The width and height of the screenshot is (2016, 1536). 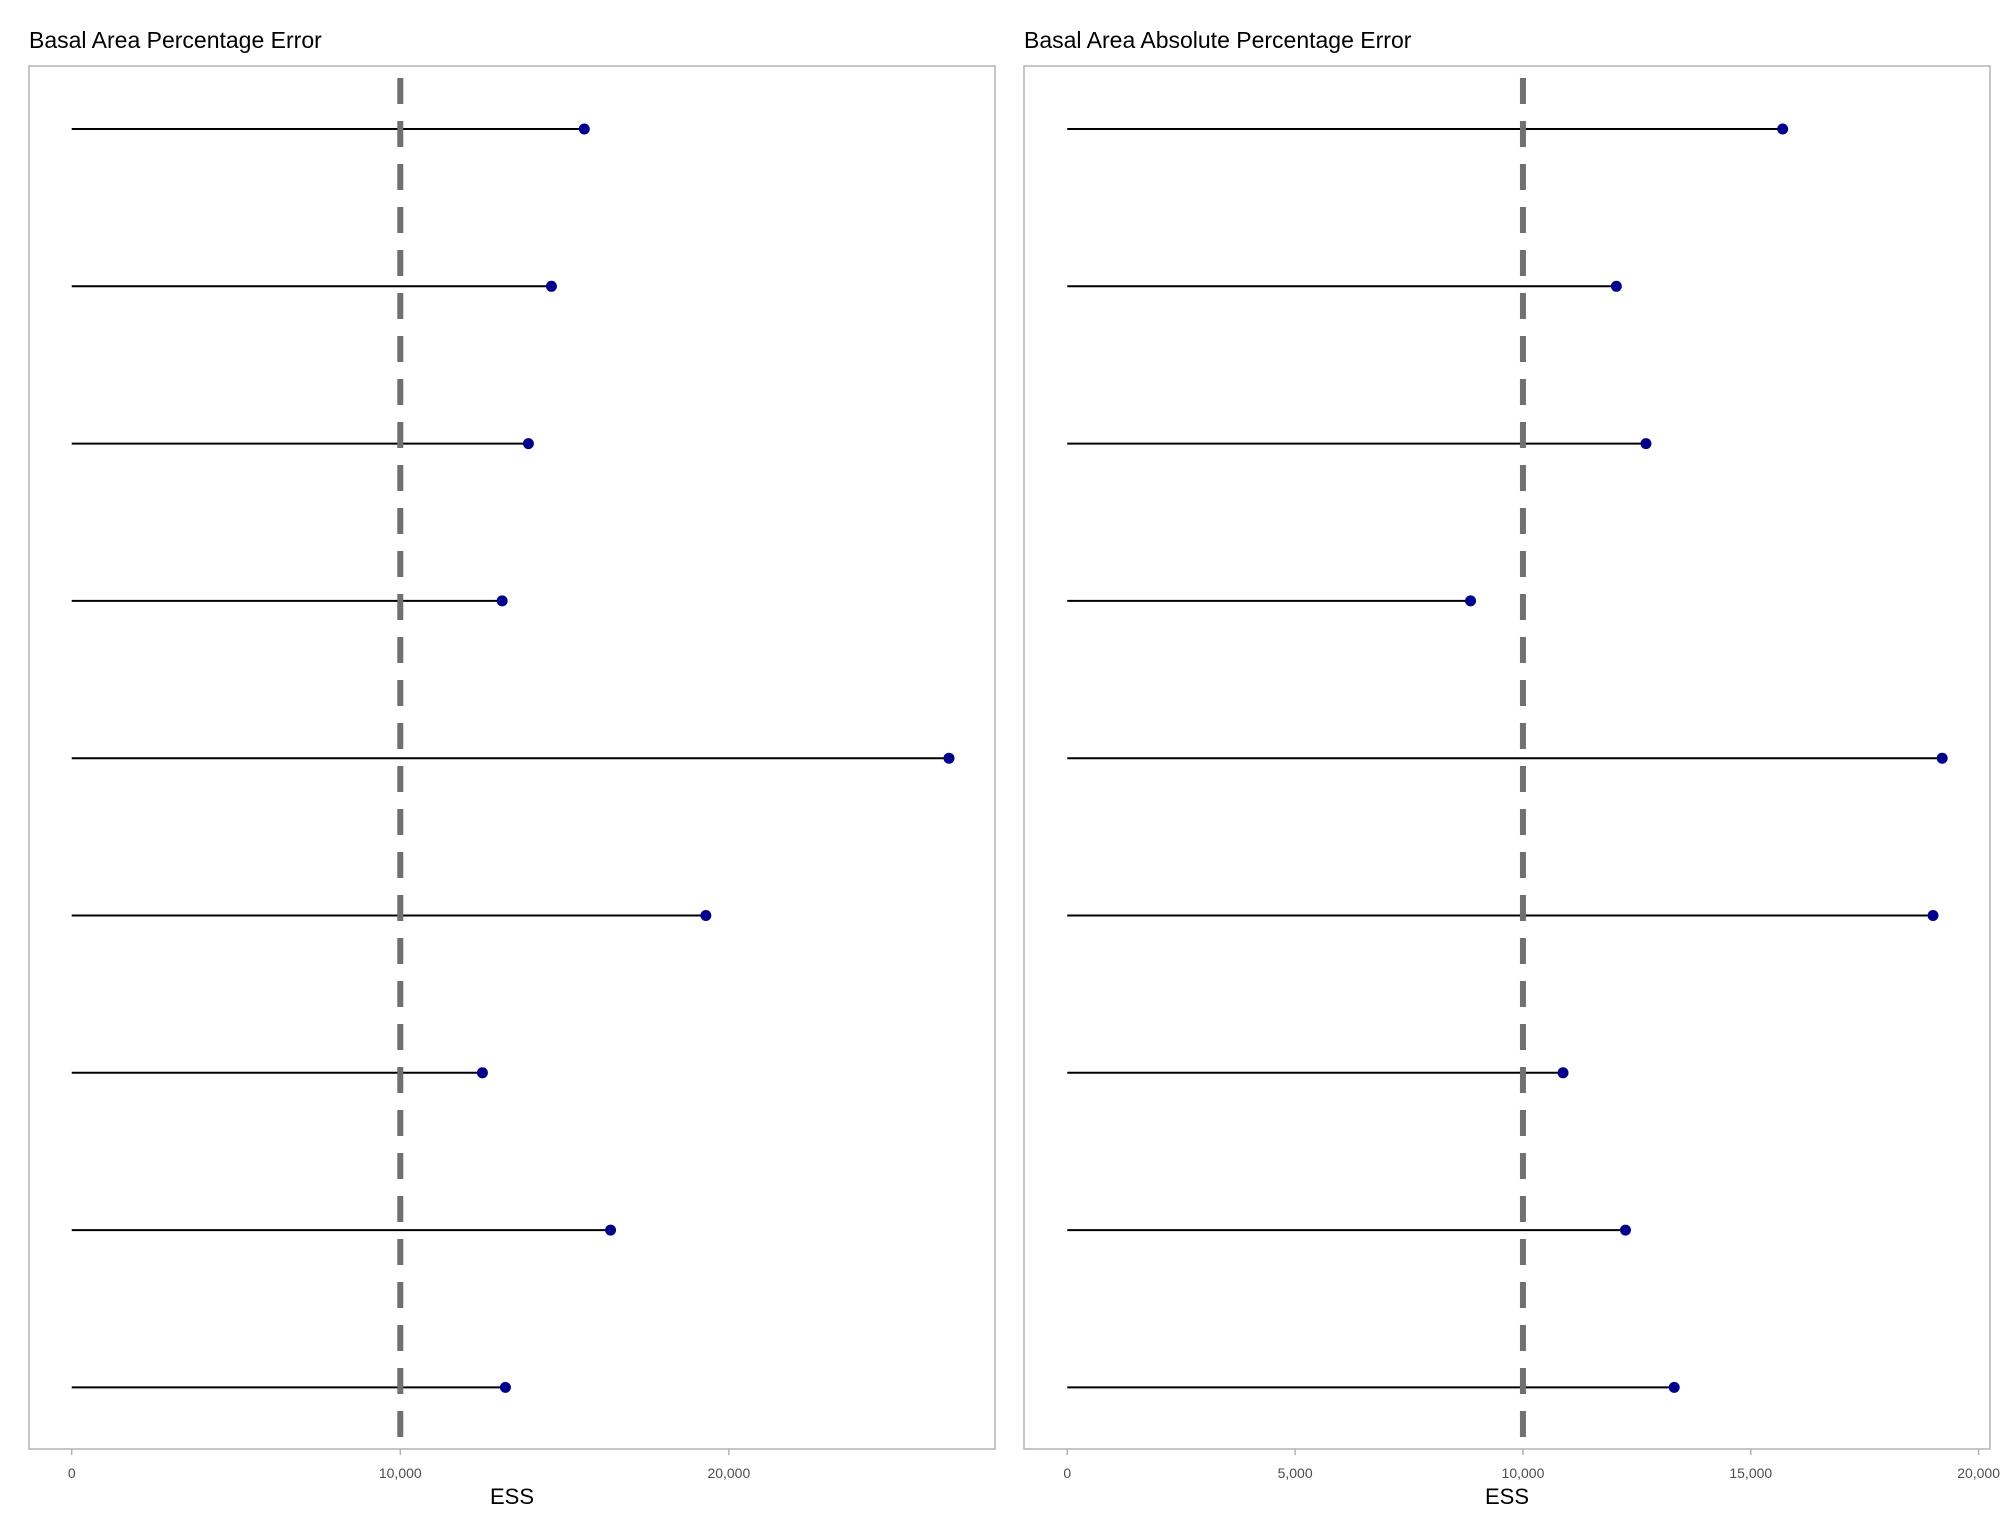 I want to click on x-tick-label: 5,000, so click(x=1295, y=1473).